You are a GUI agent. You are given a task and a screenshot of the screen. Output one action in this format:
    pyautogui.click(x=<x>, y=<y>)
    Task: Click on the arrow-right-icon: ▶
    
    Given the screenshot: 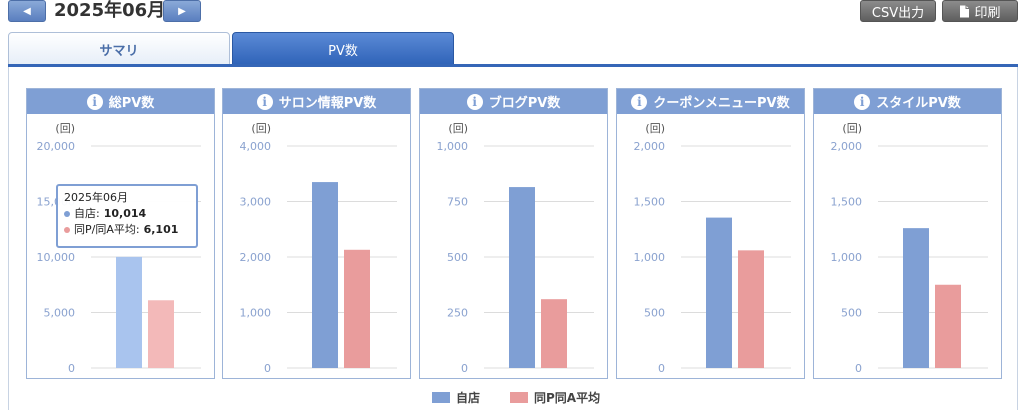 What is the action you would take?
    pyautogui.click(x=182, y=11)
    